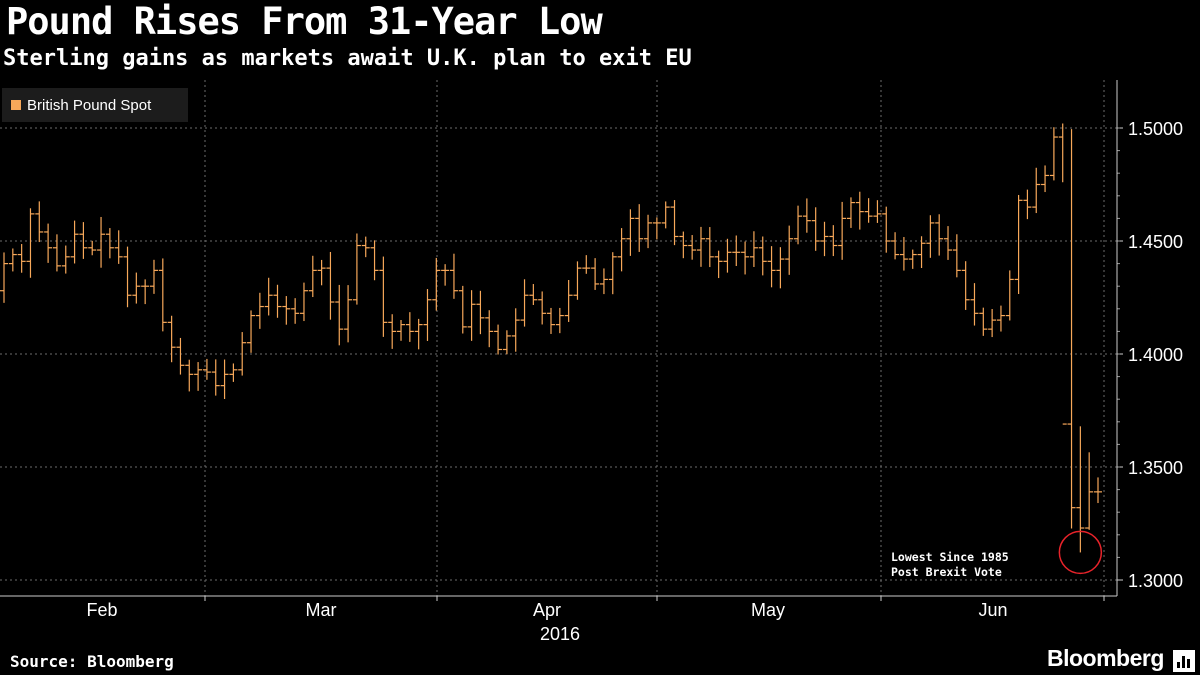  Describe the element at coordinates (321, 610) in the screenshot. I see `x-tick-label: Mar` at that location.